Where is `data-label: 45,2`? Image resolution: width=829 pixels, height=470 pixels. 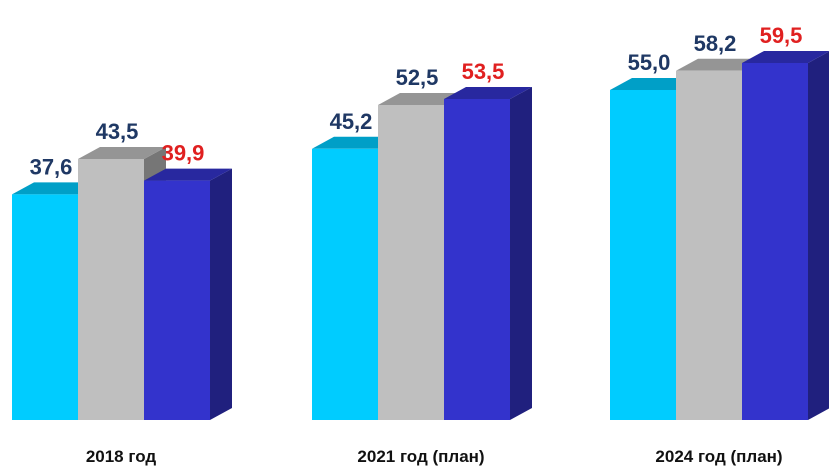 data-label: 45,2 is located at coordinates (351, 121).